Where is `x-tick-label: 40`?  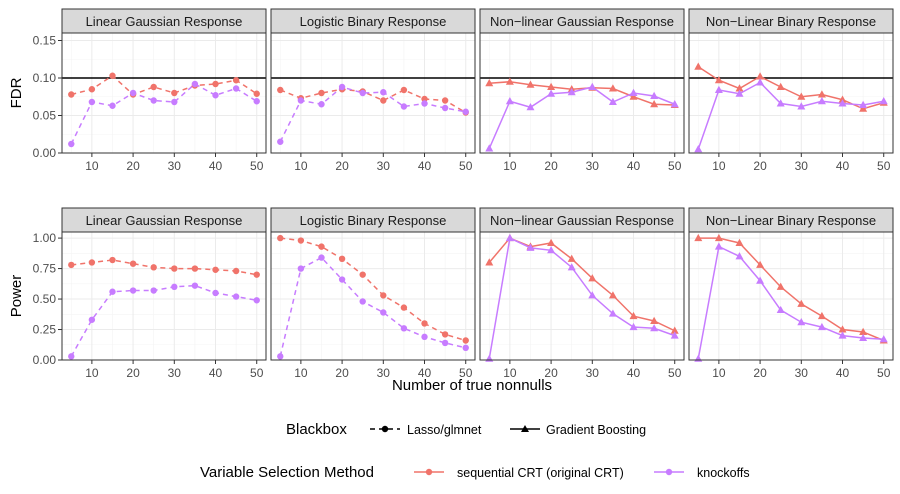 x-tick-label: 40 is located at coordinates (843, 373).